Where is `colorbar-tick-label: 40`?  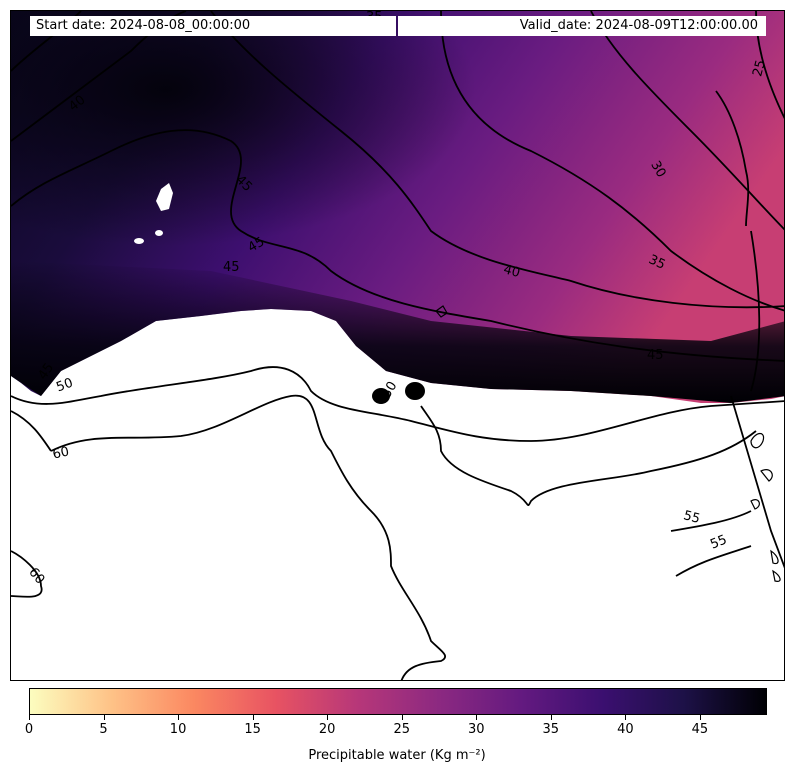 colorbar-tick-label: 40 is located at coordinates (625, 729).